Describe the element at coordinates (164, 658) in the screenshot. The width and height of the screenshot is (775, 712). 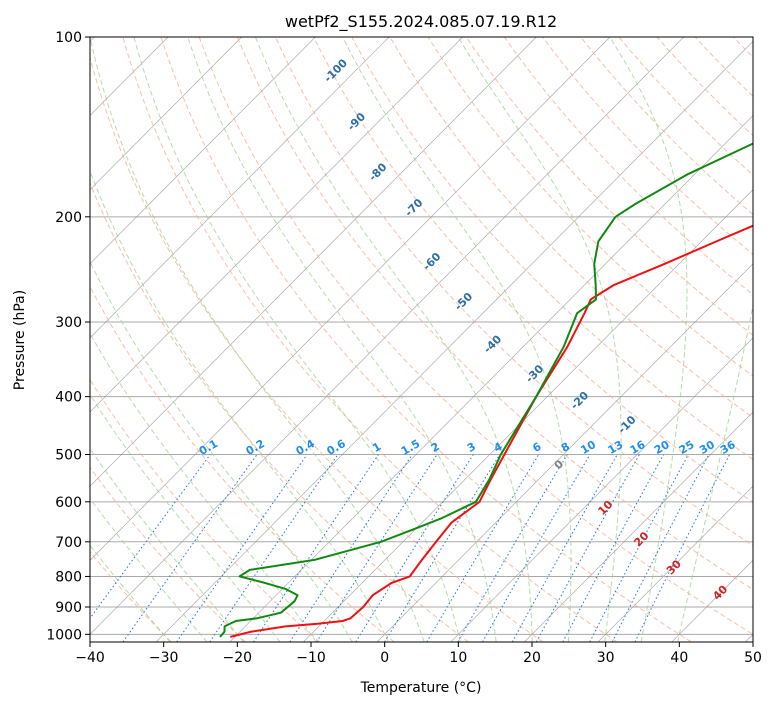
I see `x-tick-label: −30` at that location.